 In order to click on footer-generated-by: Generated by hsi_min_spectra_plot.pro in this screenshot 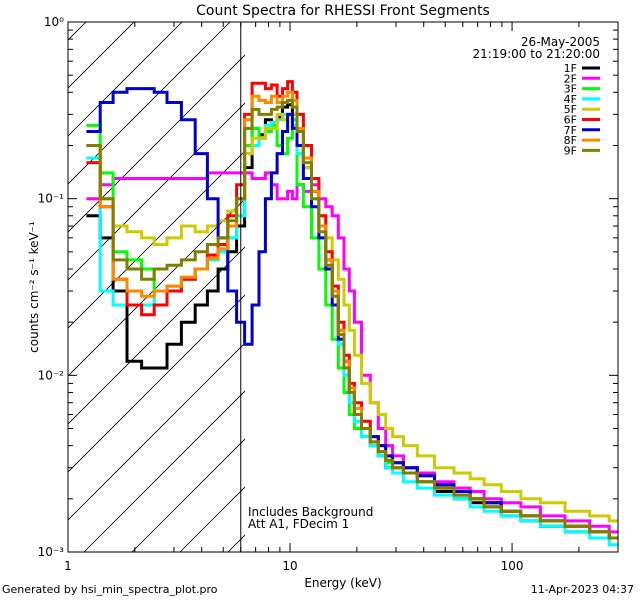, I will do `click(110, 589)`.